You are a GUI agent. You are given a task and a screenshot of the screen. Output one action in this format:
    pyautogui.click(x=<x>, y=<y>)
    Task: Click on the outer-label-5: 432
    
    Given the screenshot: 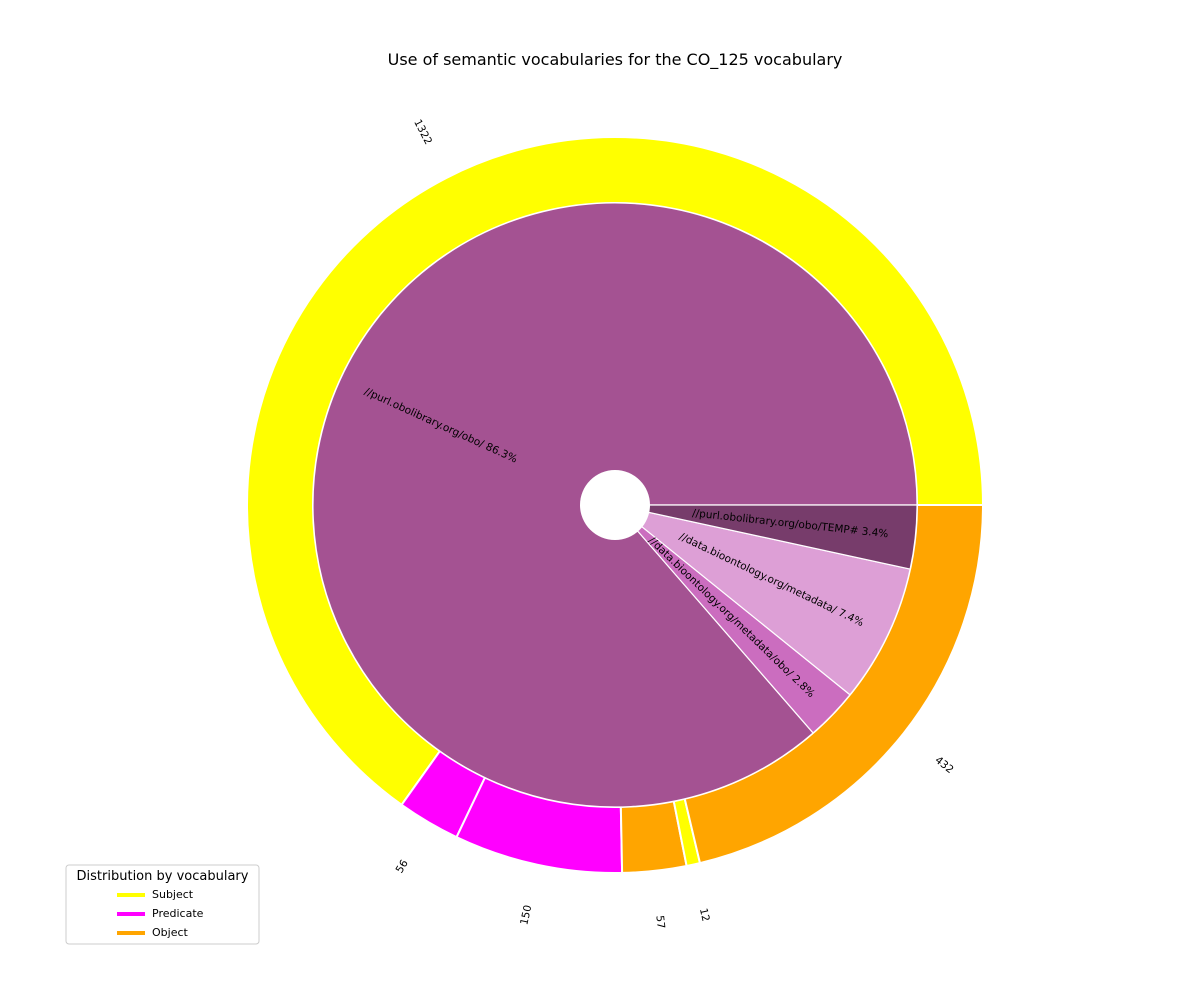 What is the action you would take?
    pyautogui.click(x=944, y=765)
    